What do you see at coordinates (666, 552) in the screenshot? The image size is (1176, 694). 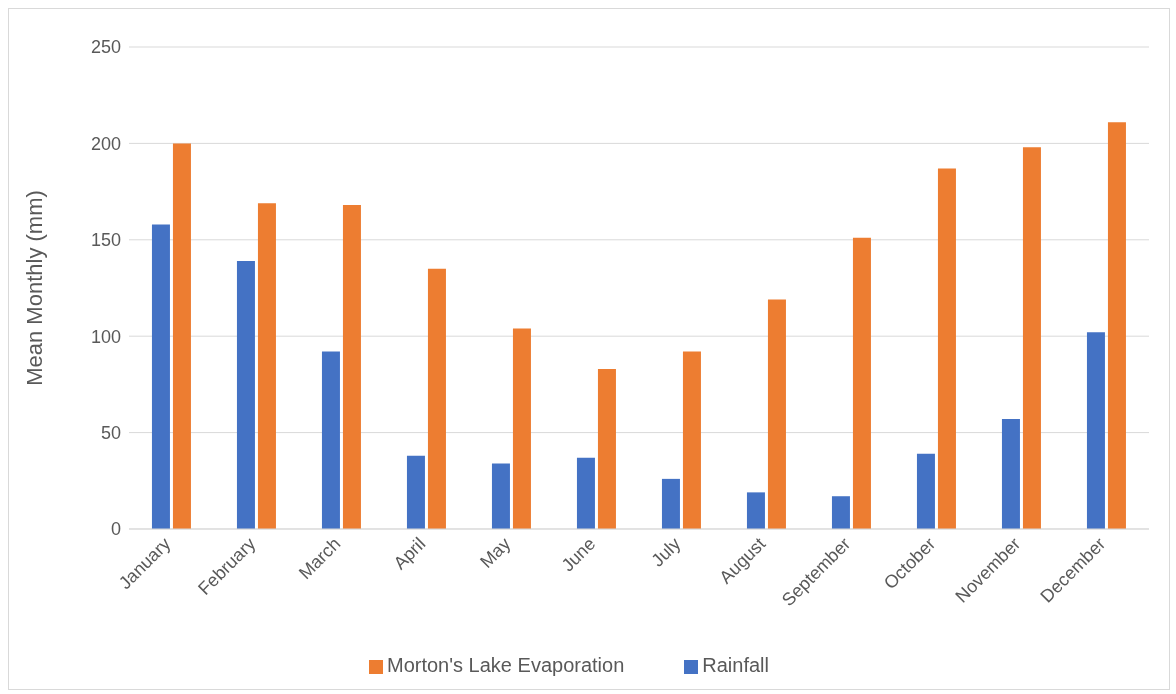 I see `x-tick-label: July` at bounding box center [666, 552].